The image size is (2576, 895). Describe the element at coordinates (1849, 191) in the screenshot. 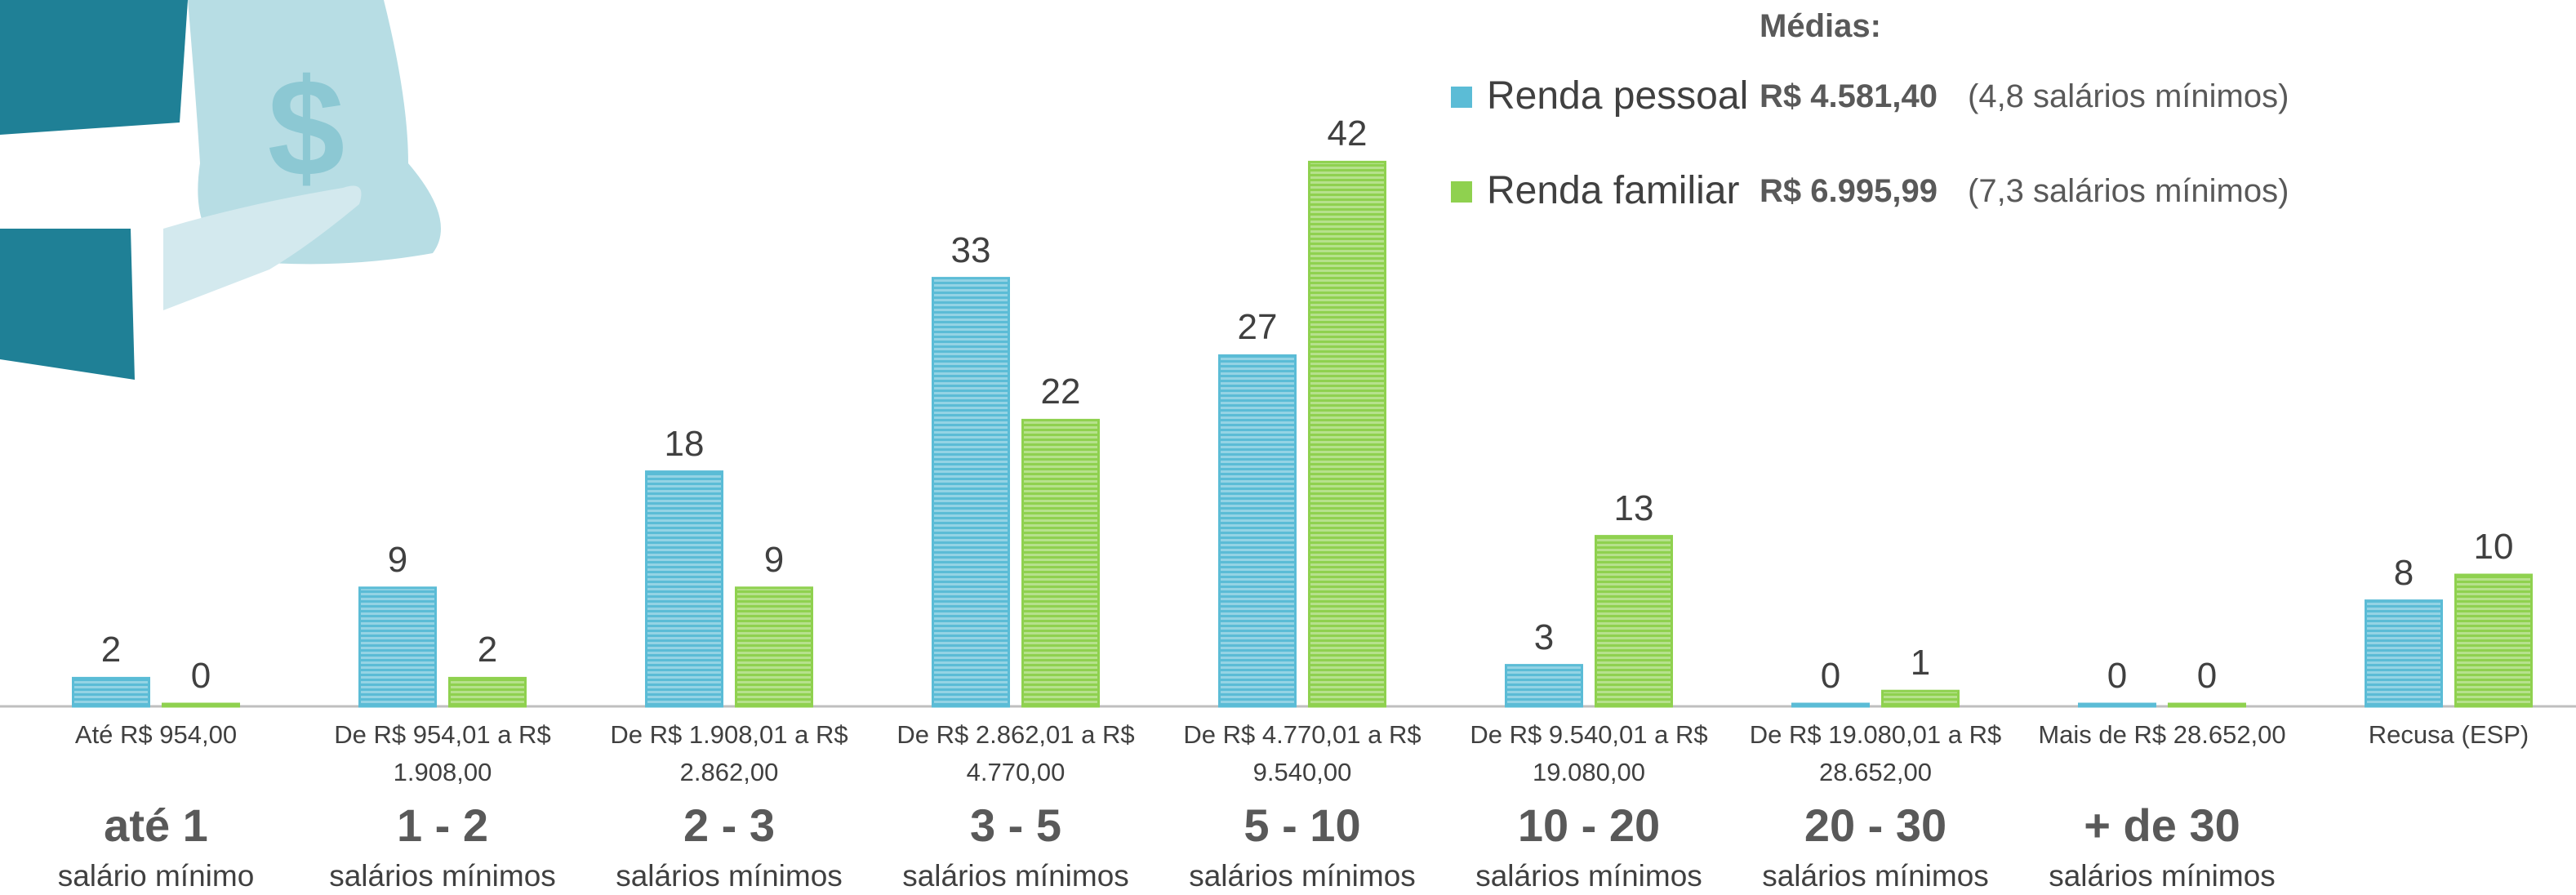

I see `legend-average: R$ 6.995,99` at that location.